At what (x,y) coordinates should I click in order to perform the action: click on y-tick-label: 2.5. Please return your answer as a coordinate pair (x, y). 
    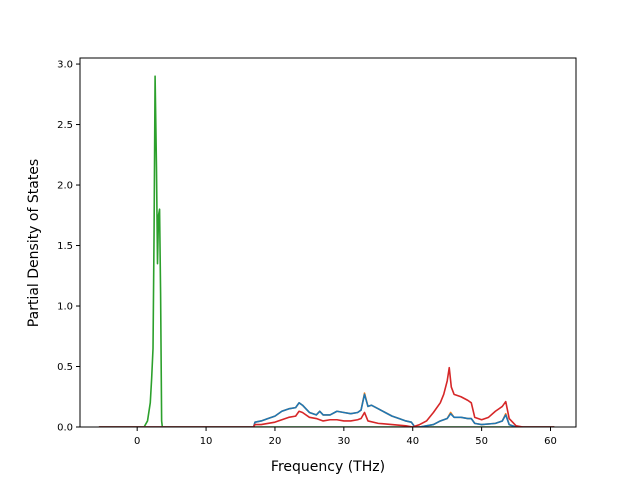
    Looking at the image, I should click on (65, 125).